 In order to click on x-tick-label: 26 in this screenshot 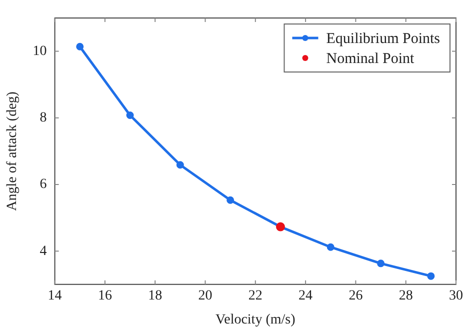, I will do `click(355, 296)`.